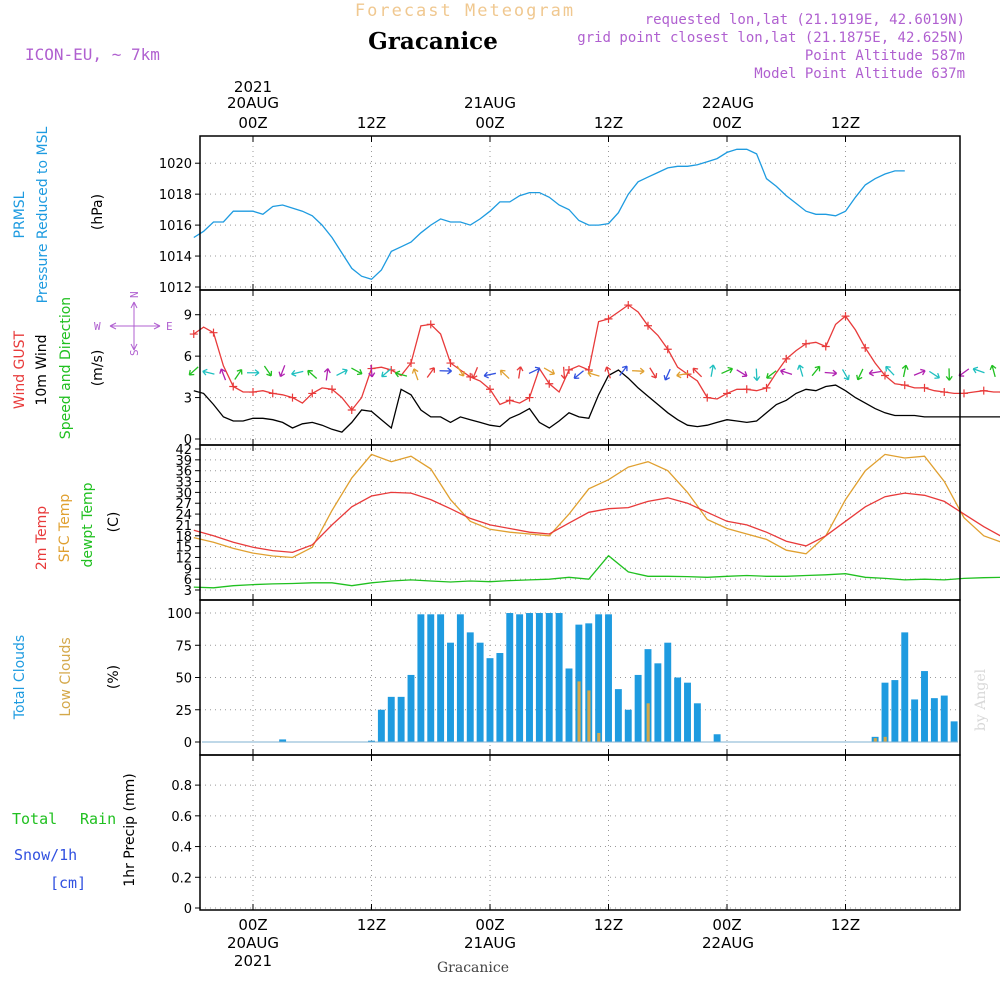 The image size is (1000, 1000). What do you see at coordinates (490, 103) in the screenshot?
I see `top-date-2: 21AUG` at bounding box center [490, 103].